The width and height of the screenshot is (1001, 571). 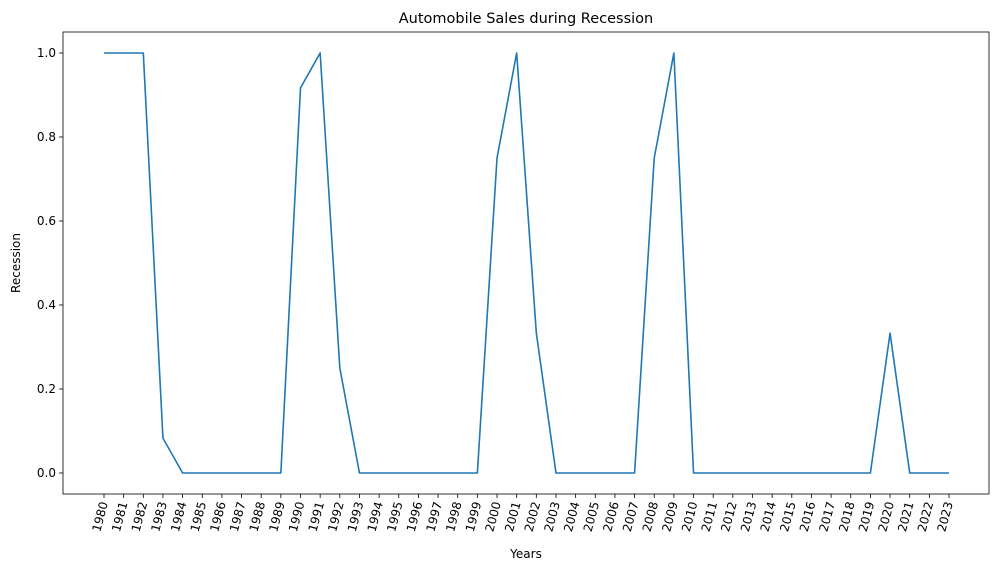 What do you see at coordinates (139, 516) in the screenshot?
I see `x-tick-label: 1982` at bounding box center [139, 516].